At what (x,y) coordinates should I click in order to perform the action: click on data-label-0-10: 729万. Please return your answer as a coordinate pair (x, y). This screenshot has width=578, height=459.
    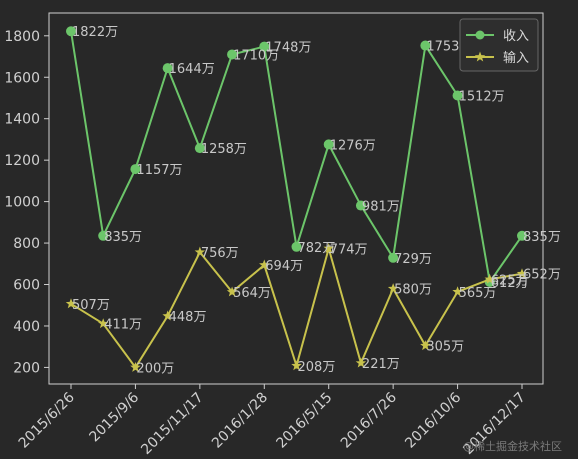
    Looking at the image, I should click on (413, 259).